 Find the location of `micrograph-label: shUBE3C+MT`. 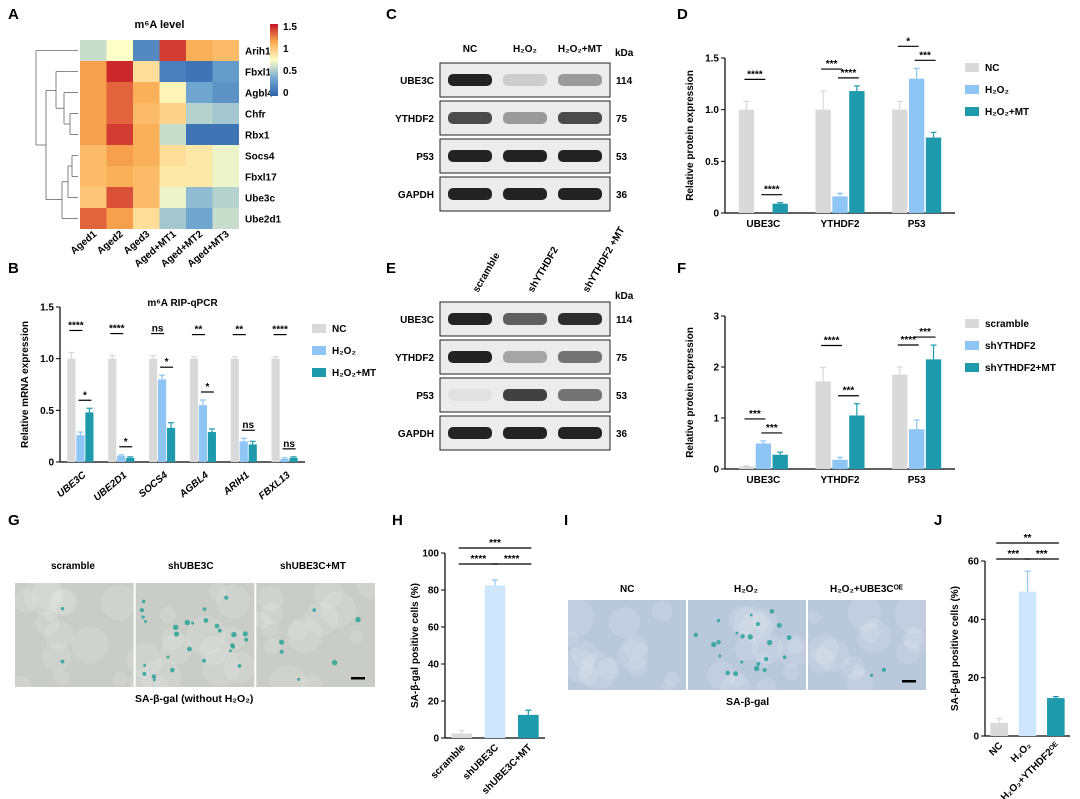

micrograph-label: shUBE3C+MT is located at coordinates (313, 566).